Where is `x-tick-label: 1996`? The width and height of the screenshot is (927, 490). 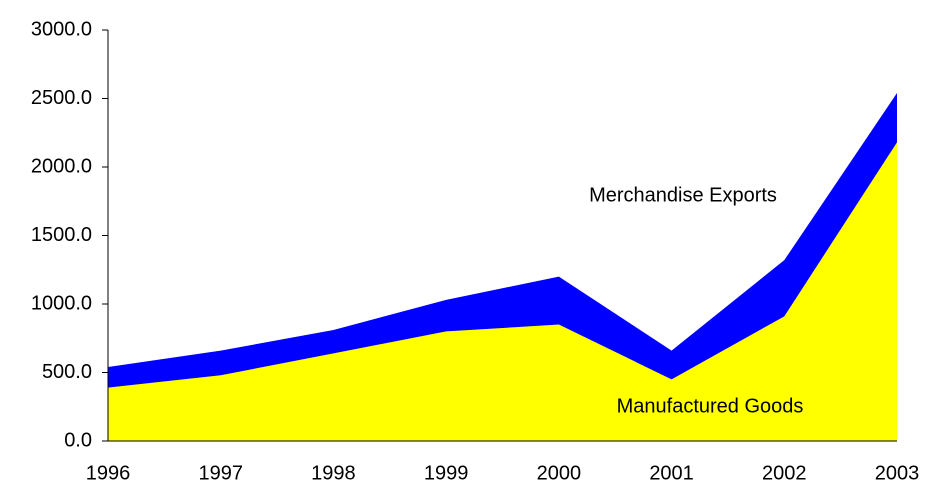
x-tick-label: 1996 is located at coordinates (108, 473).